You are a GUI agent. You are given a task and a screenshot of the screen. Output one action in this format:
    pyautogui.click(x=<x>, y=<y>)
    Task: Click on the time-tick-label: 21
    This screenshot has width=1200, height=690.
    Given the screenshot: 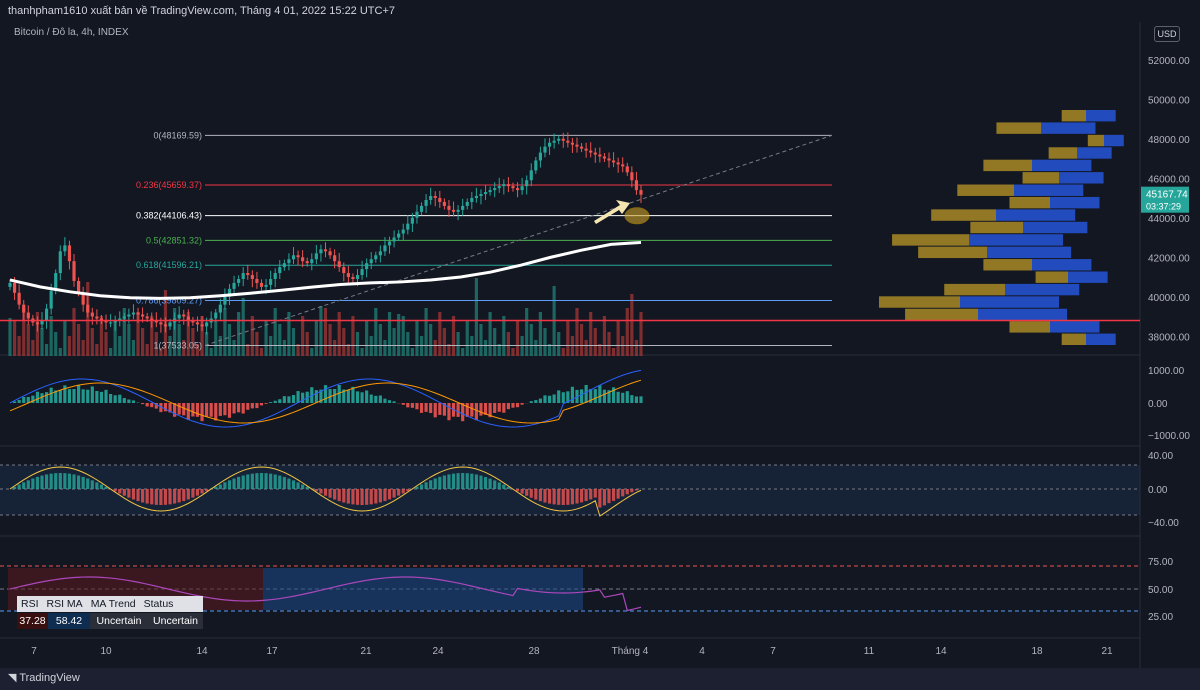 What is the action you would take?
    pyautogui.click(x=366, y=651)
    